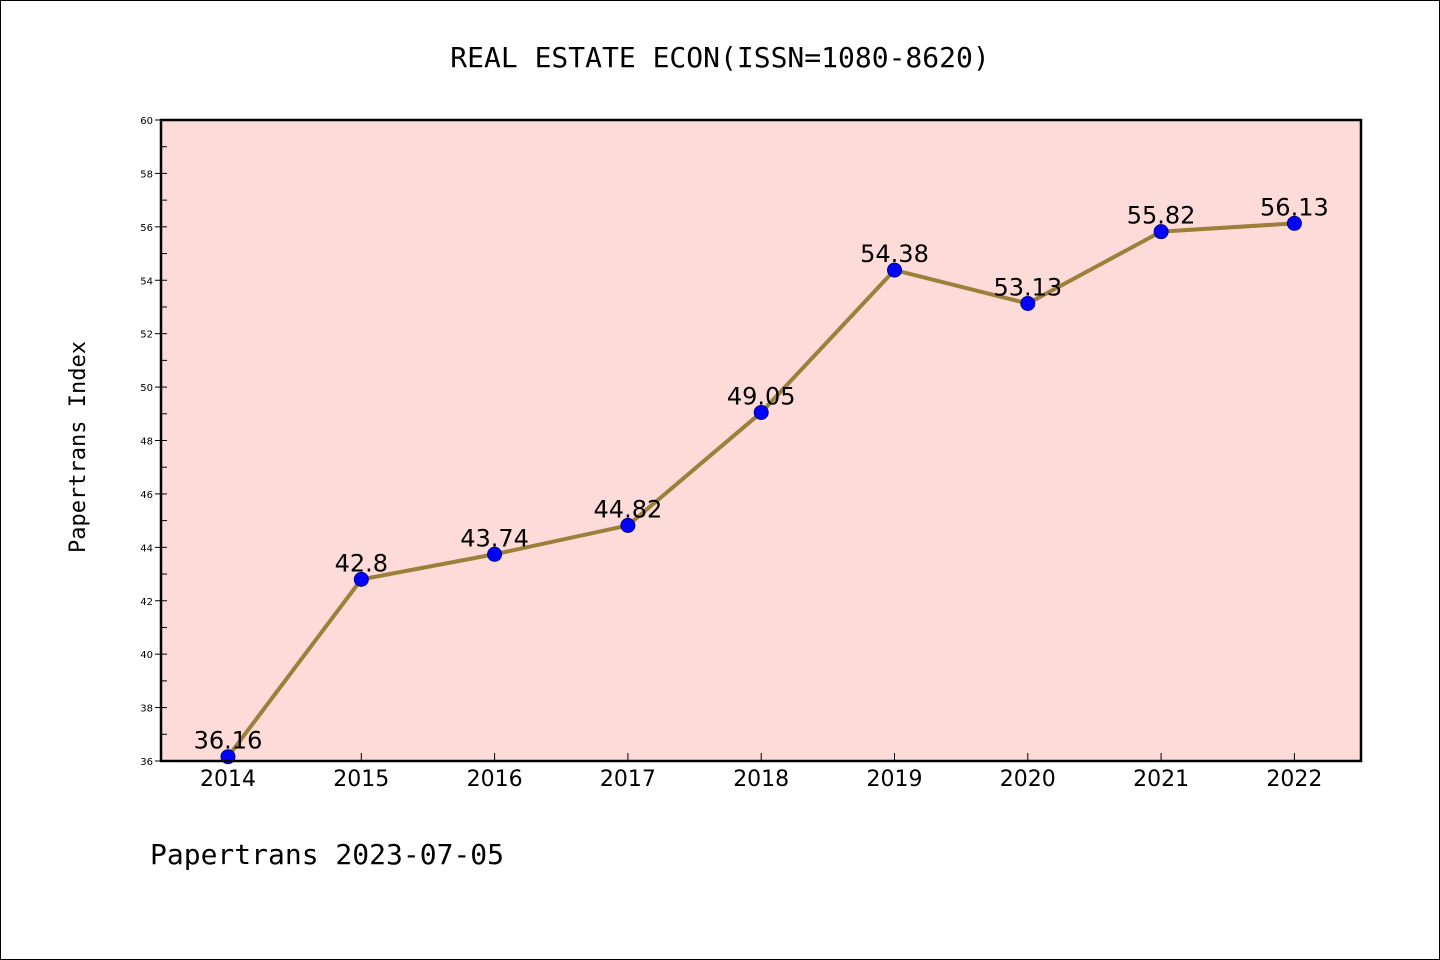 The image size is (1440, 960). Describe the element at coordinates (146, 602) in the screenshot. I see `y-tick-label: 42` at that location.